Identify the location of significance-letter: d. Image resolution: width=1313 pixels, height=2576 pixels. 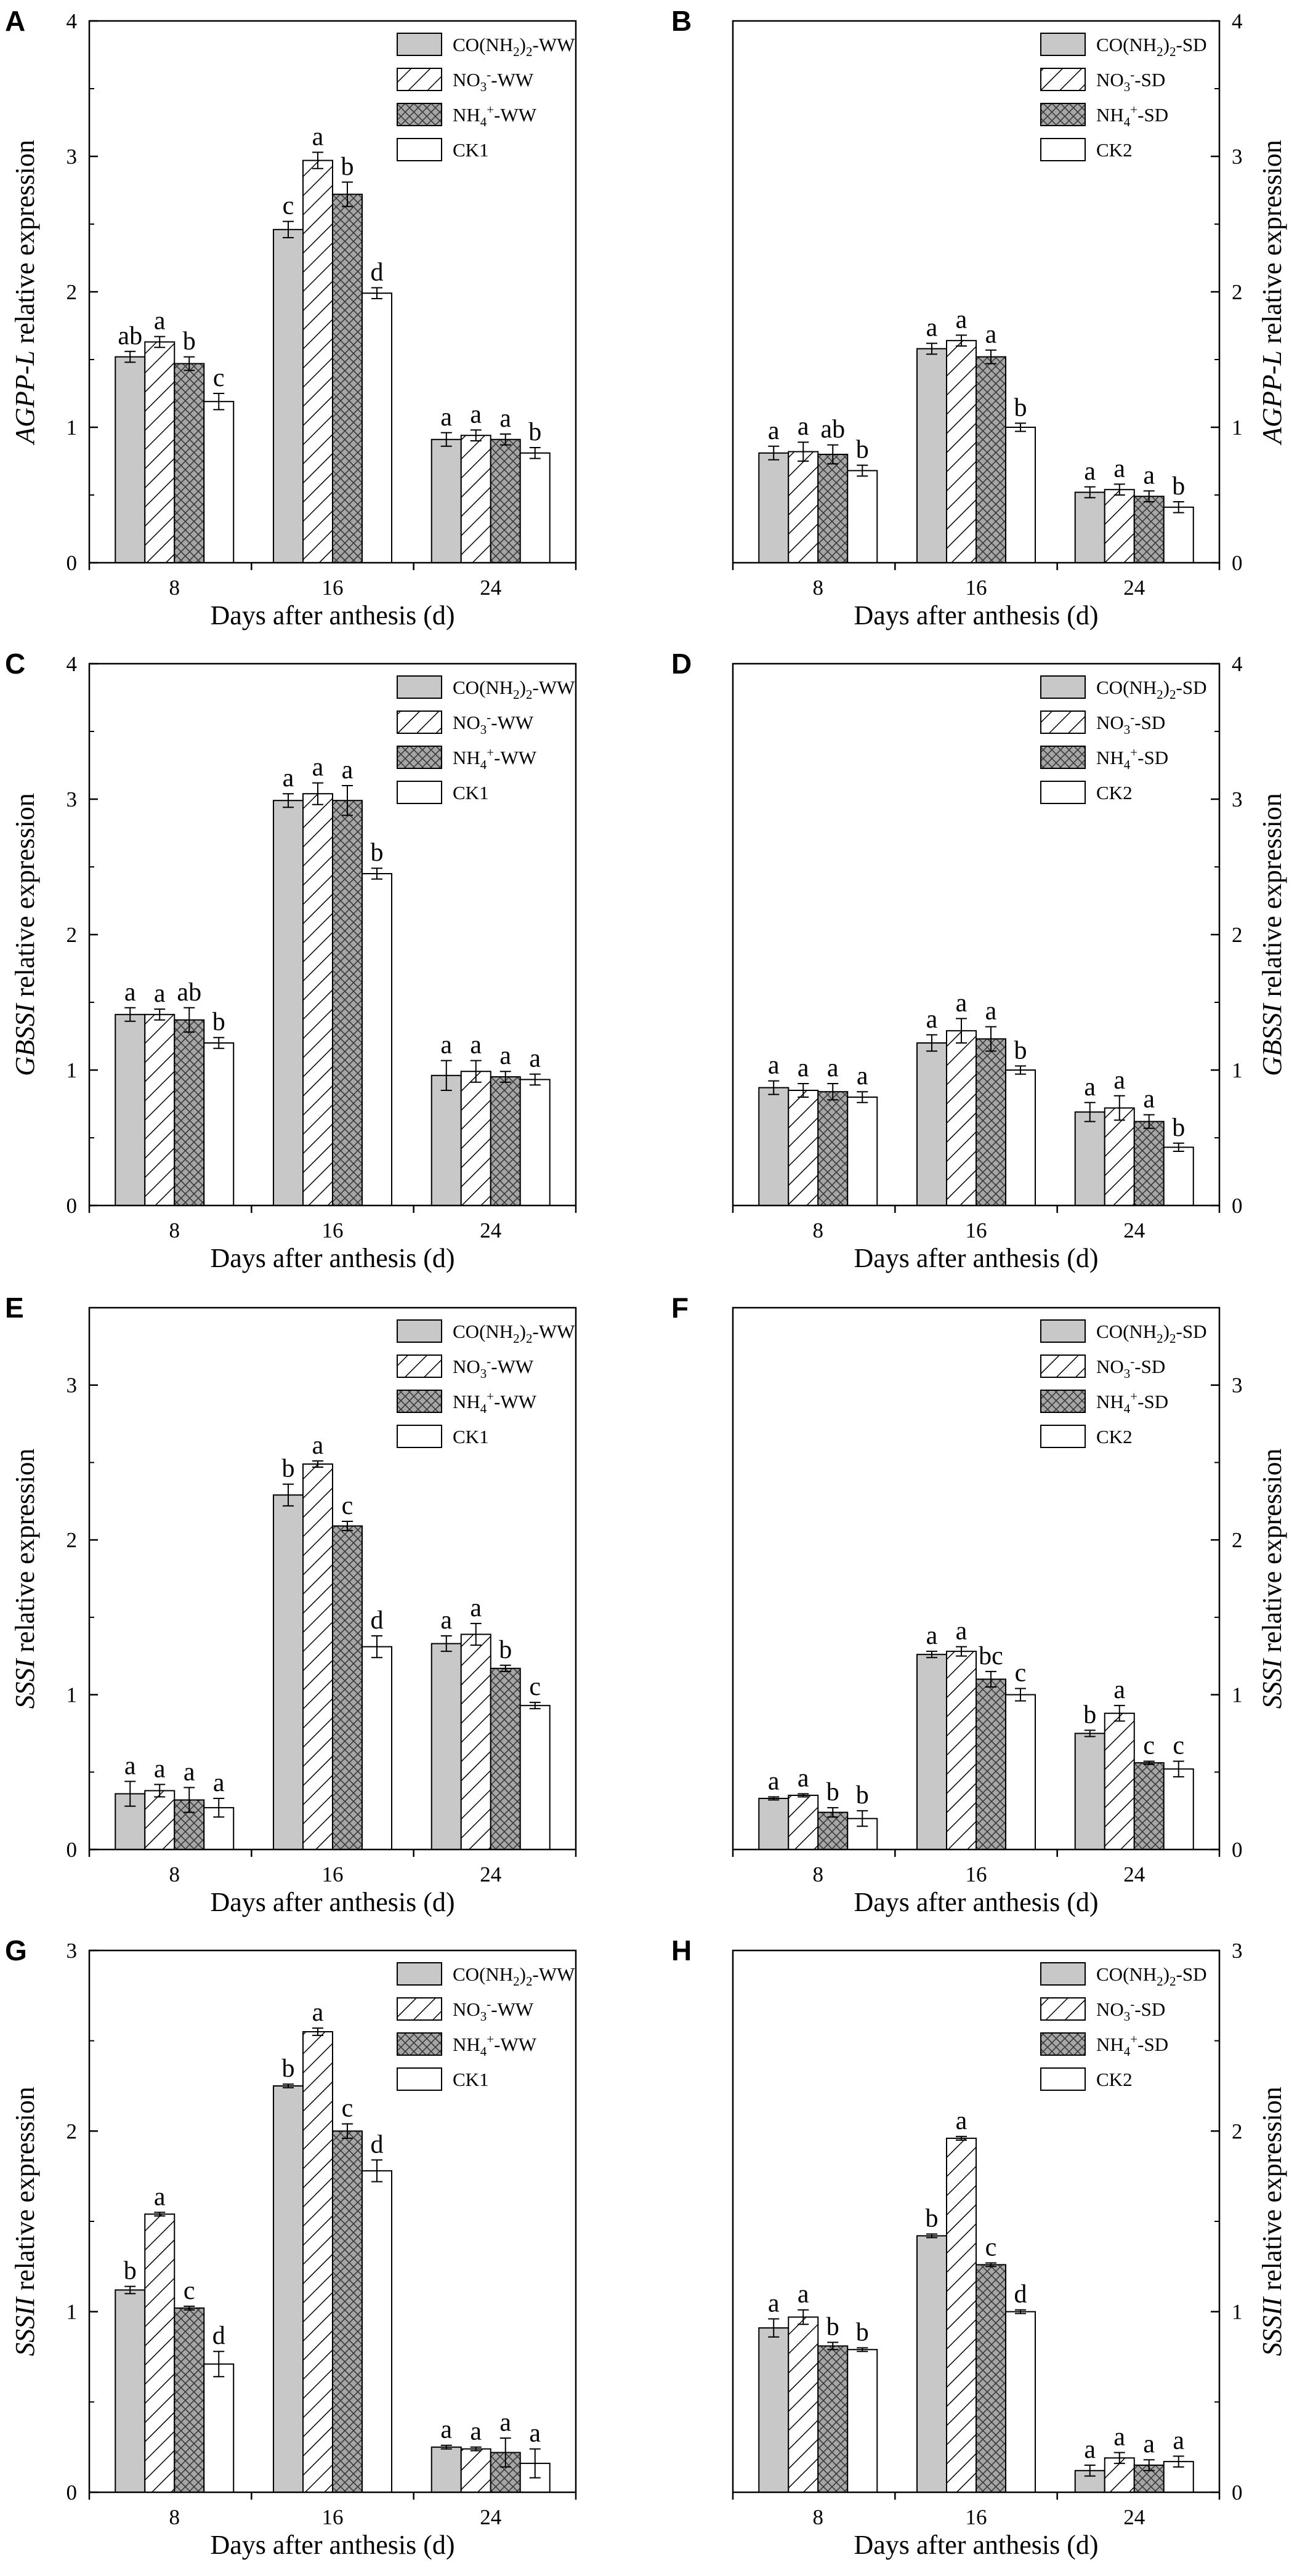
(378, 2144).